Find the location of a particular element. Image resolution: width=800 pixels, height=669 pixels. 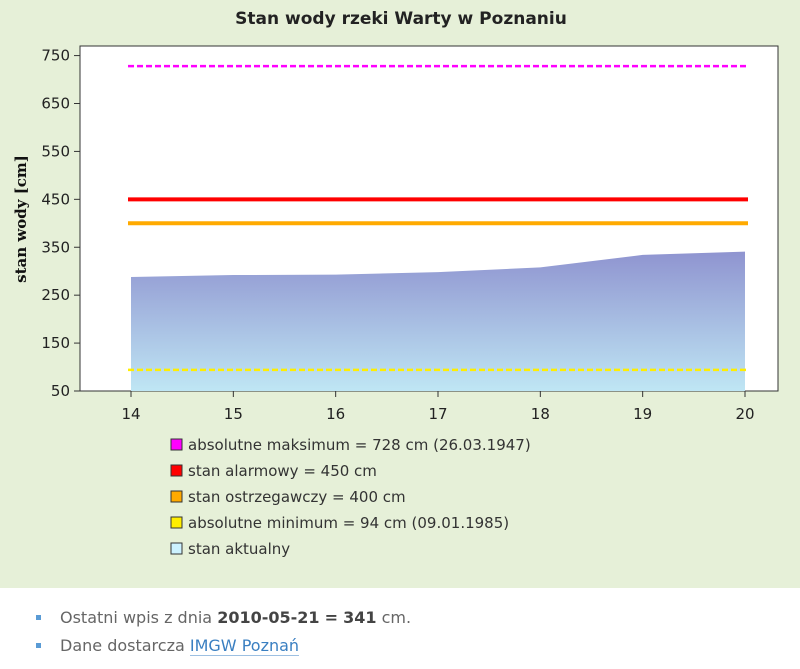

y-tick-label: 150 is located at coordinates (55, 343).